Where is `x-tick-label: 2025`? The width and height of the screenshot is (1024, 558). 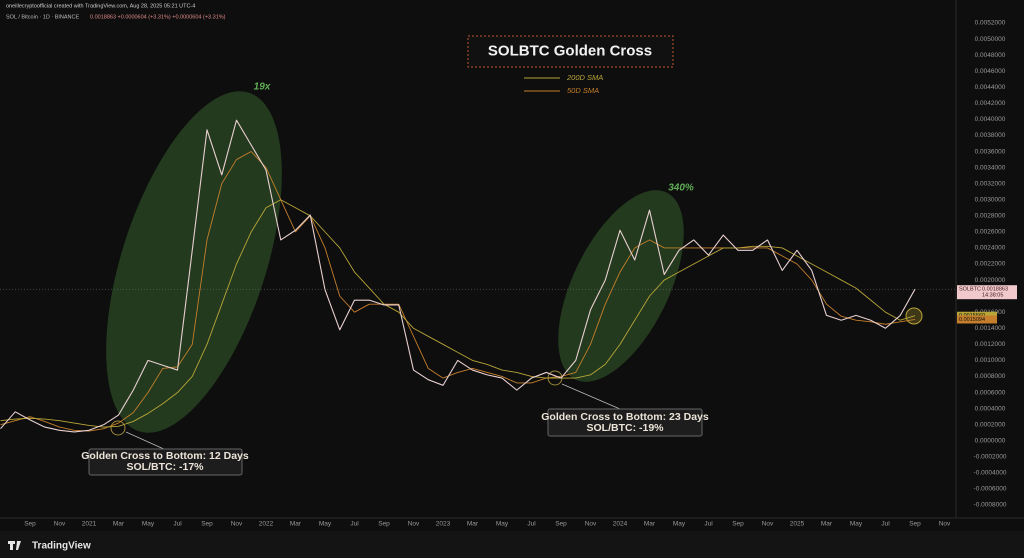
x-tick-label: 2025 is located at coordinates (797, 524).